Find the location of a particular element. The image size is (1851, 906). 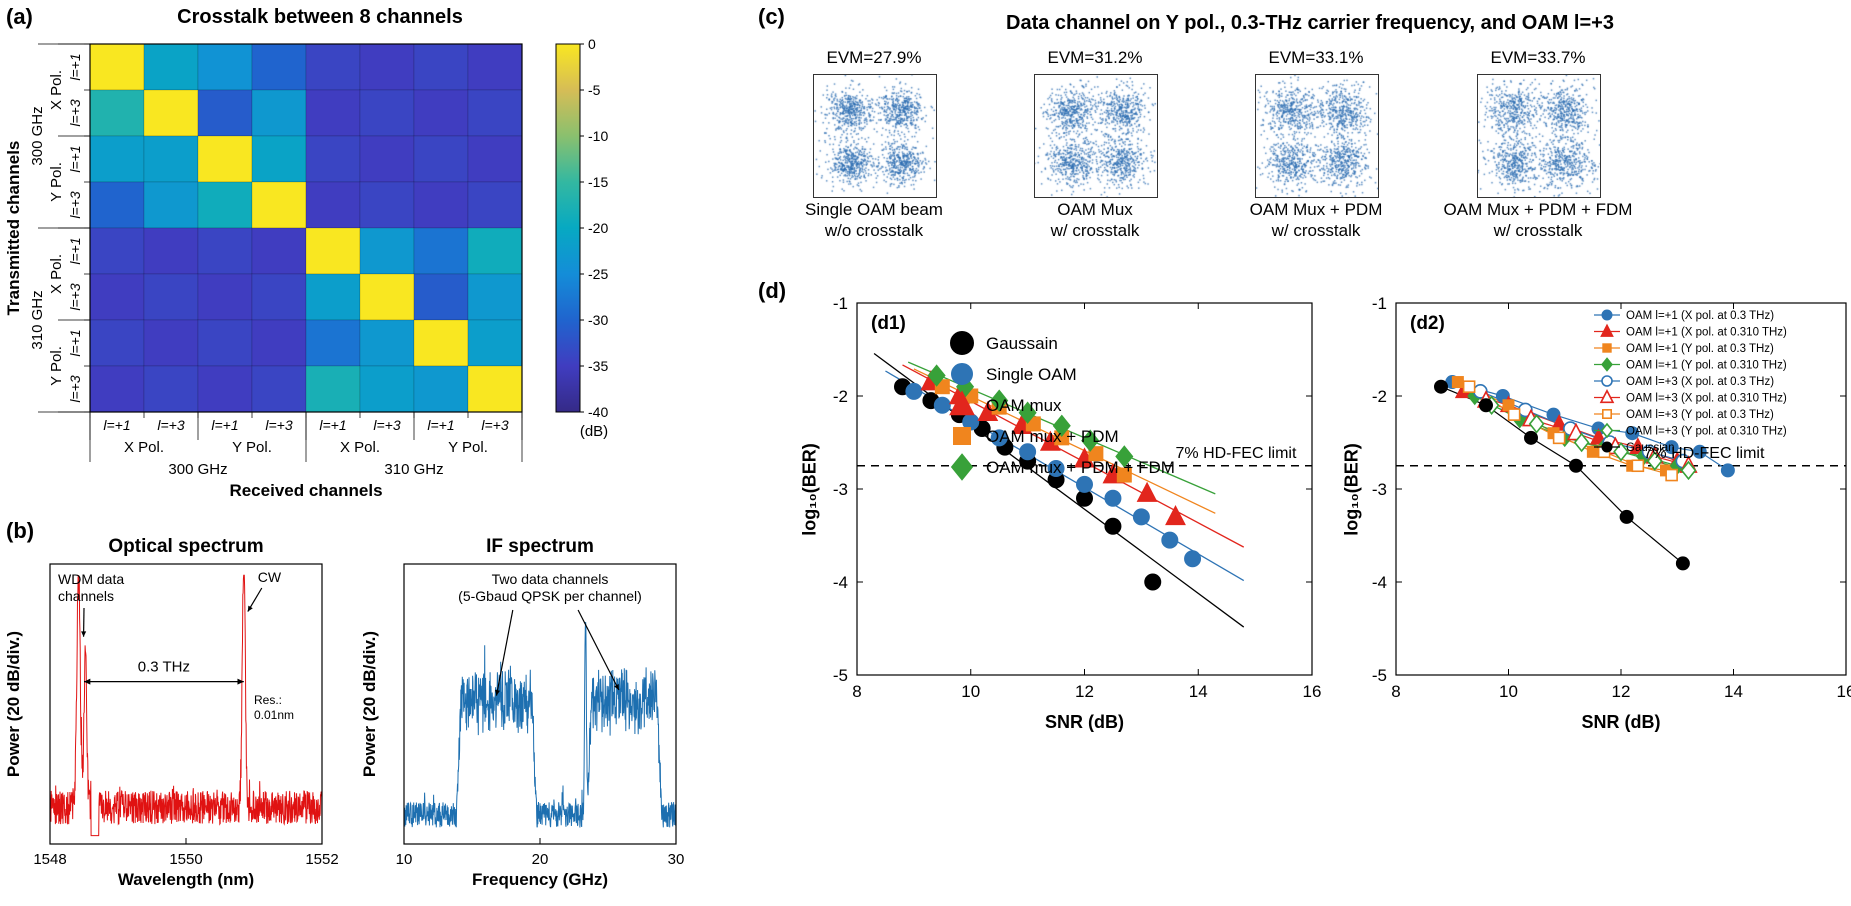

annotation-label: Res.: is located at coordinates (268, 700).